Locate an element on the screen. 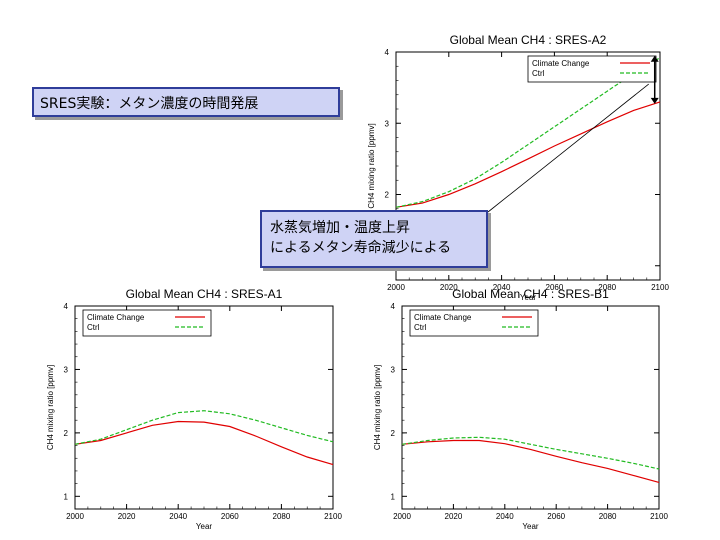 The height and width of the screenshot is (540, 720). arrow-head-top is located at coordinates (654, 58).